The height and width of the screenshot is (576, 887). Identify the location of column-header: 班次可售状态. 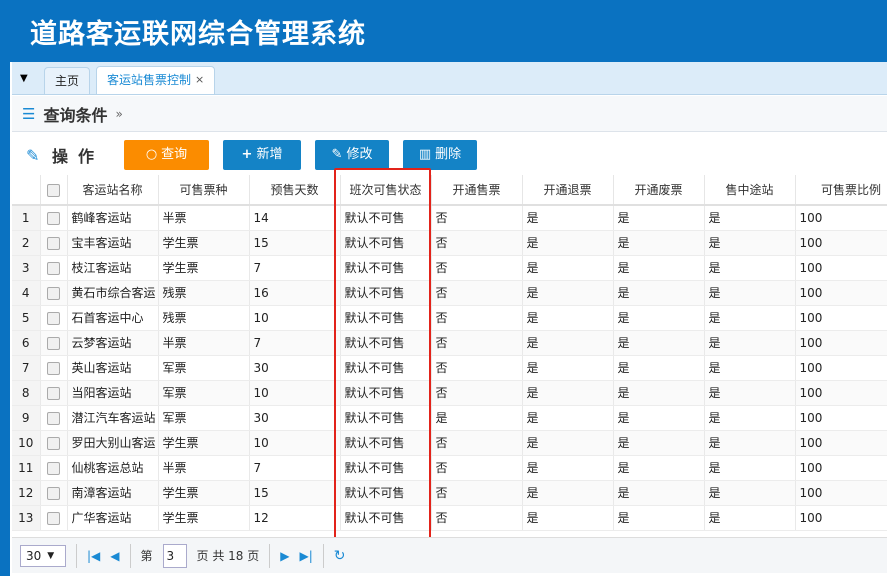
(386, 190).